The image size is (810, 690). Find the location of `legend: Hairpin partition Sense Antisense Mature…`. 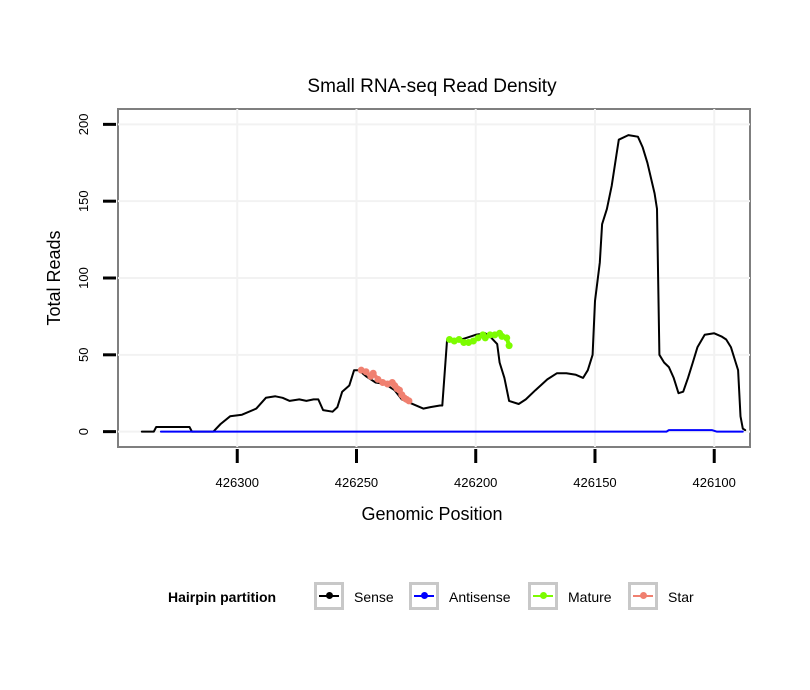

legend: Hairpin partition Sense Antisense Mature… is located at coordinates (405, 598).